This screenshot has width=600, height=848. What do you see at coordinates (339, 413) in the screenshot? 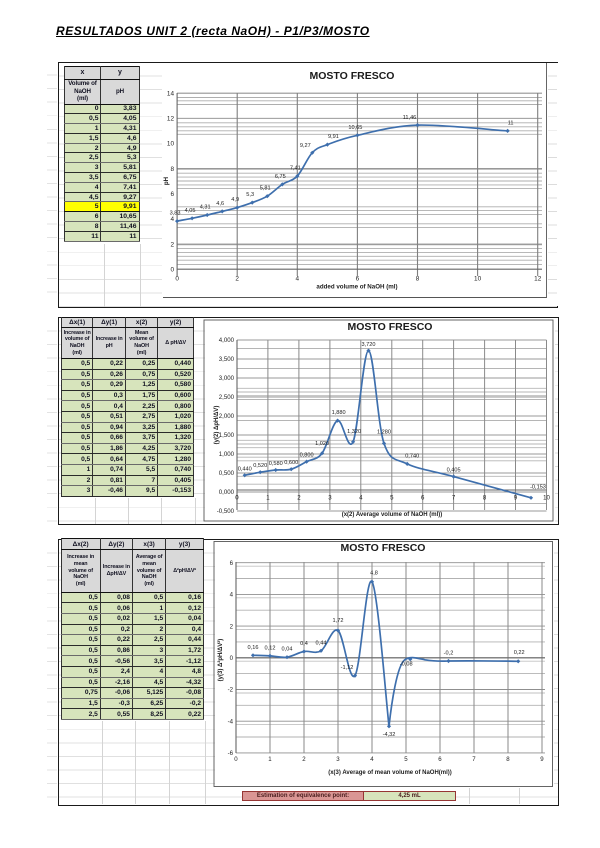
I see `svg-text: 1,880` at bounding box center [339, 413].